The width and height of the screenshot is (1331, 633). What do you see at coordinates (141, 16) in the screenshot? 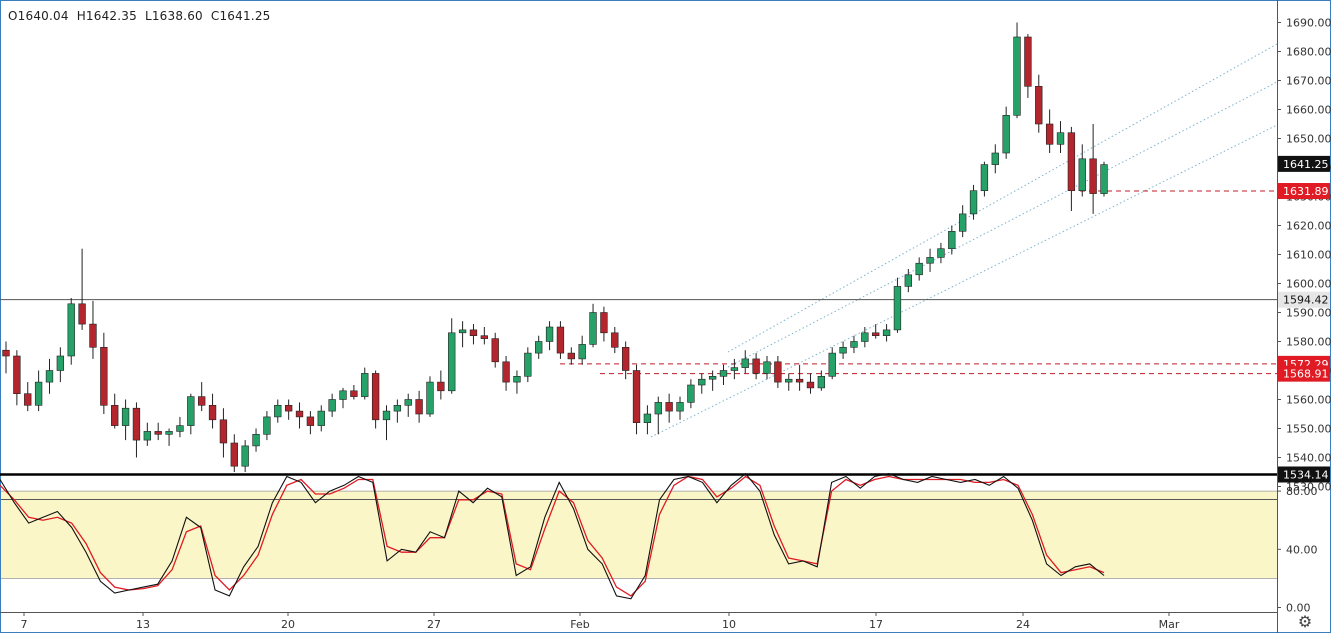
I see `ohlc-readout: O1640.04 H1642.35 L1638.60 C1641.25` at bounding box center [141, 16].